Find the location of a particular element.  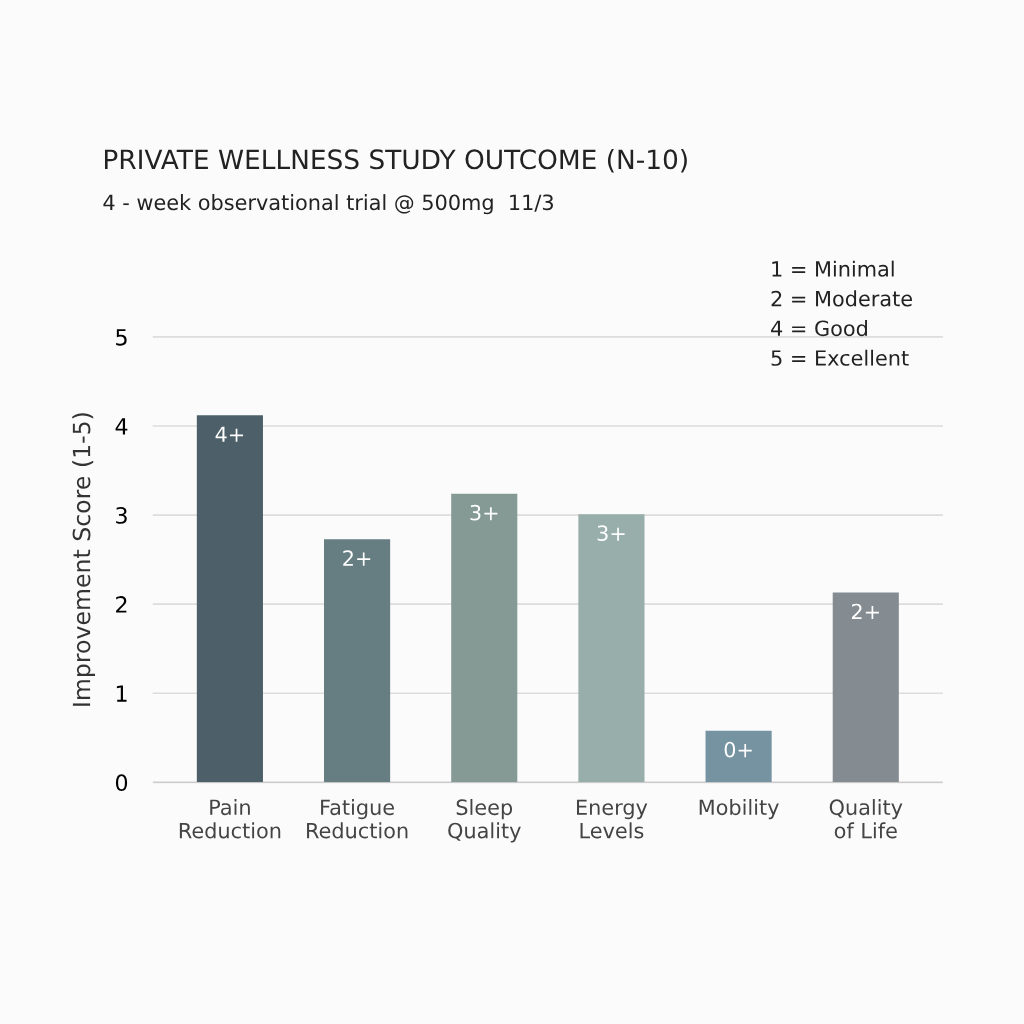

data-label: 0+ is located at coordinates (738, 749).